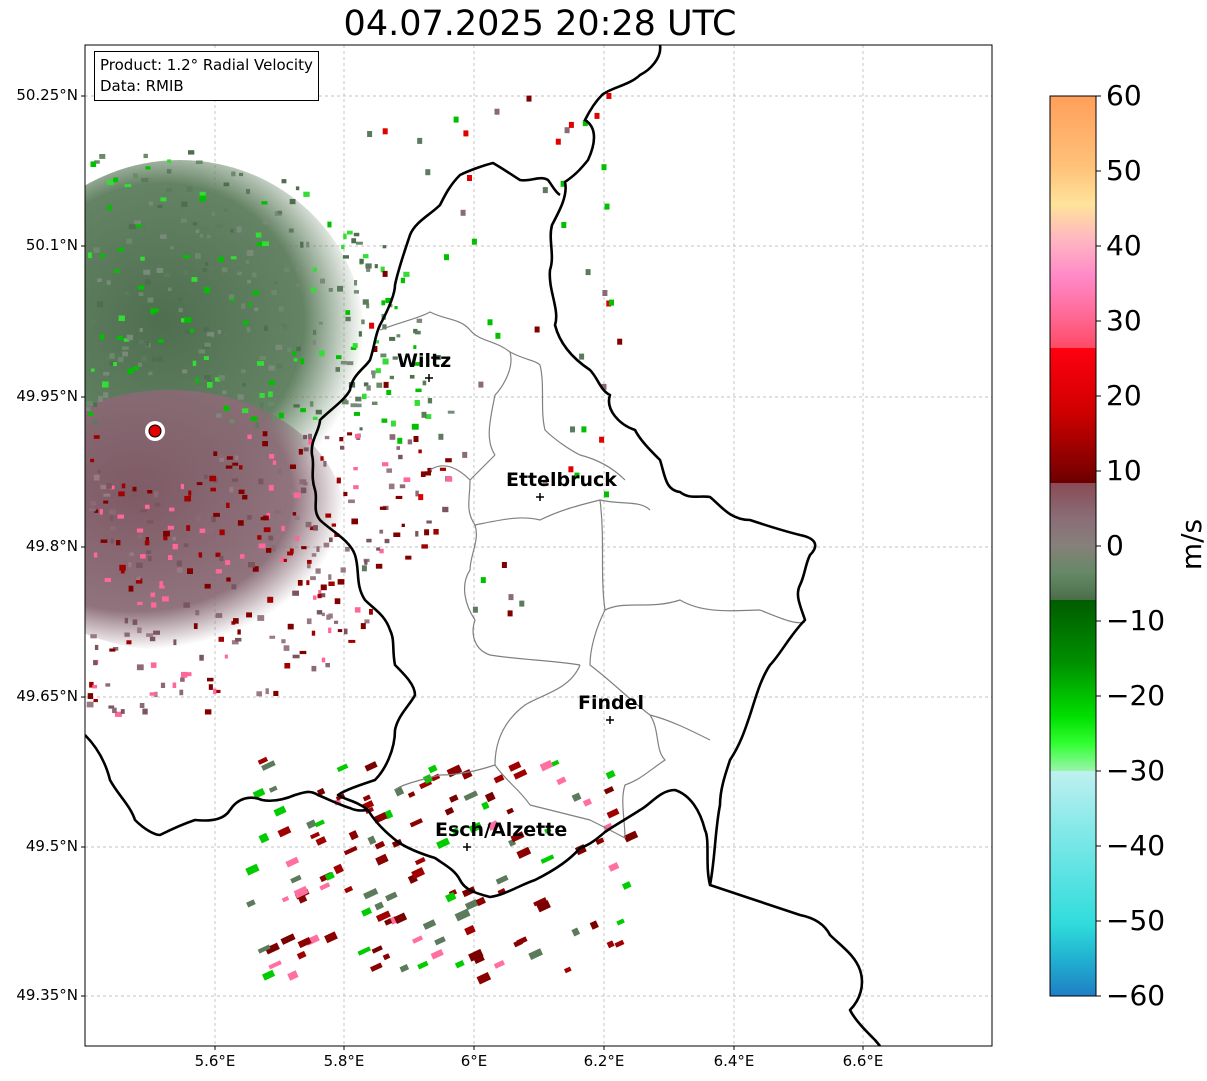 The height and width of the screenshot is (1081, 1207). Describe the element at coordinates (206, 65) in the screenshot. I see `product-label: Product: 1.2° Radial Velocity` at that location.